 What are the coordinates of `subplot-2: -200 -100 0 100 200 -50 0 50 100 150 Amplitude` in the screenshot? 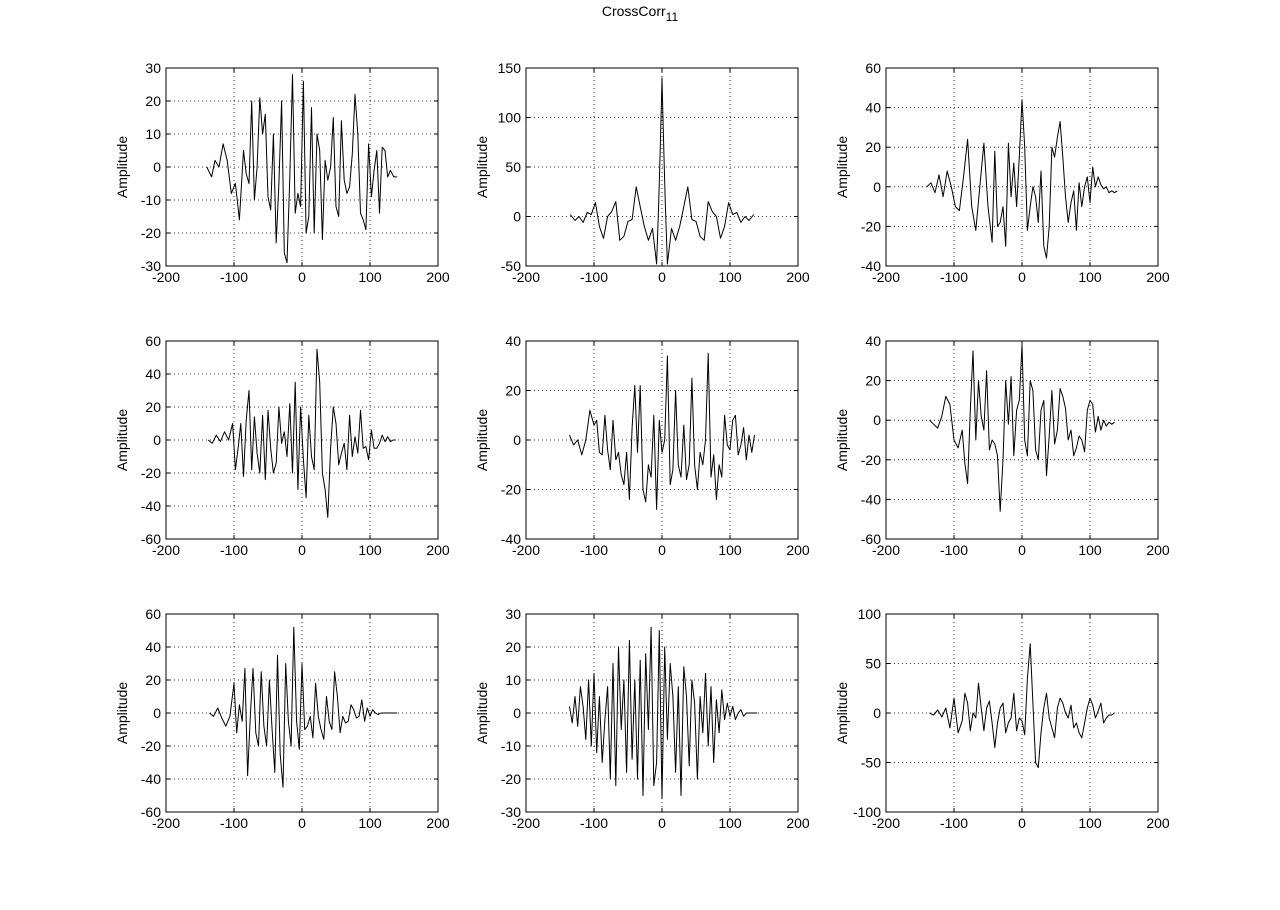 It's located at (642, 172).